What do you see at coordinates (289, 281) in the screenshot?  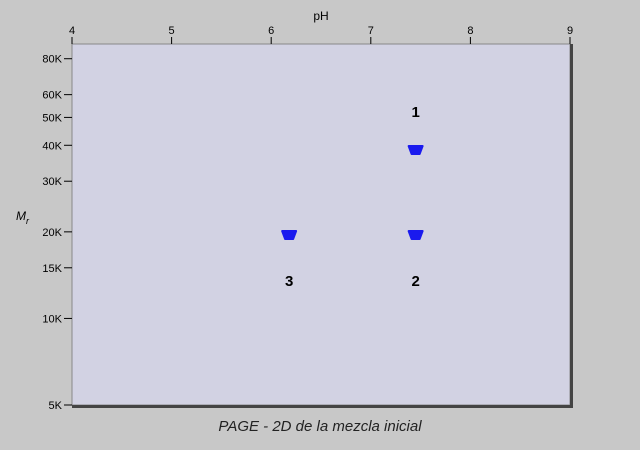 I see `spot-label: 3` at bounding box center [289, 281].